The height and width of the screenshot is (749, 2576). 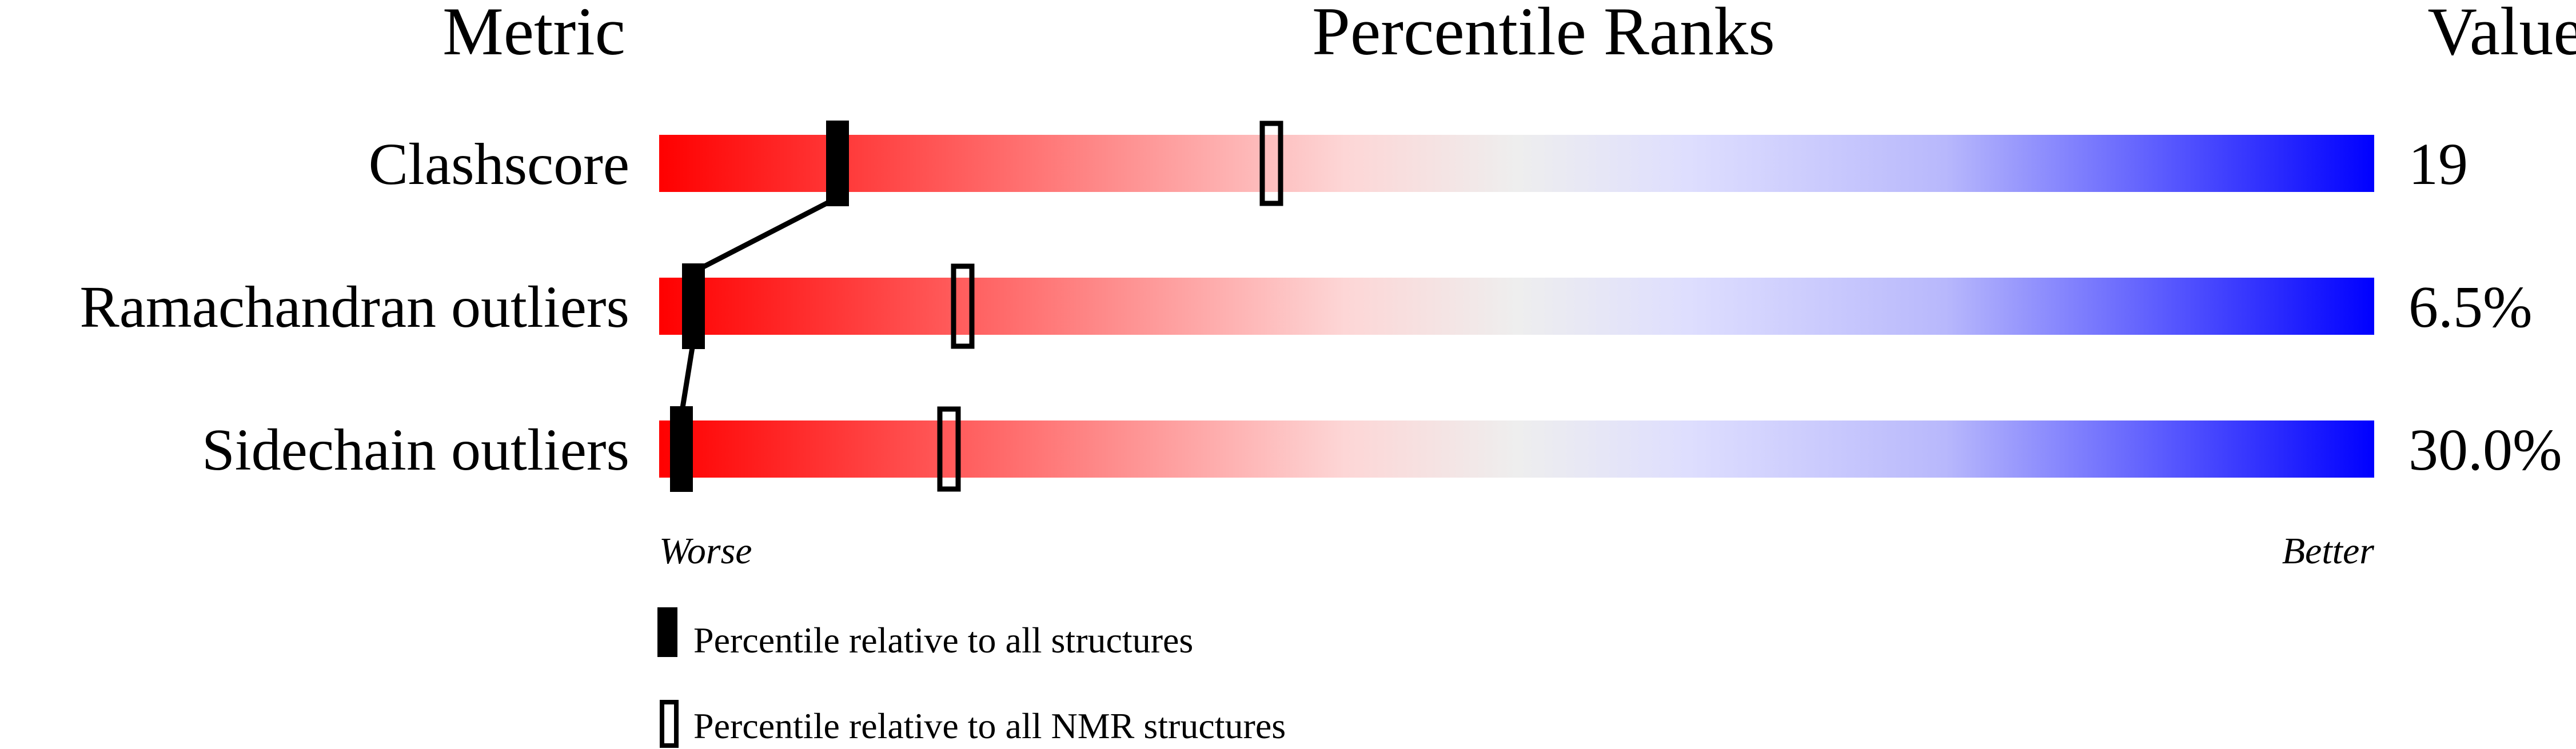 I want to click on legend-hollow-marker, so click(x=669, y=724).